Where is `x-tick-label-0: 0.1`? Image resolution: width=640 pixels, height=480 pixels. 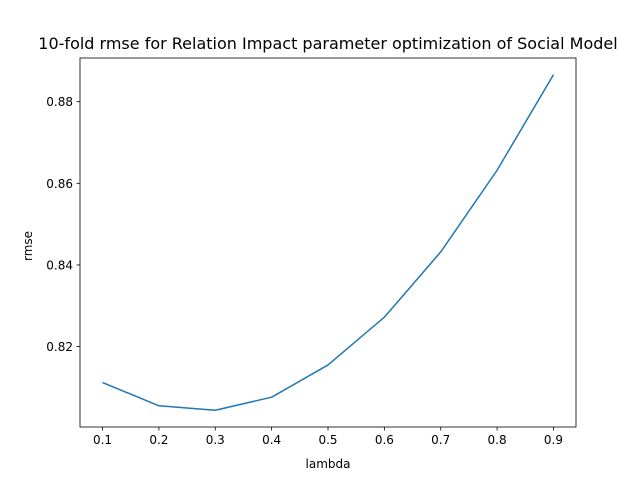 x-tick-label-0: 0.1 is located at coordinates (102, 440).